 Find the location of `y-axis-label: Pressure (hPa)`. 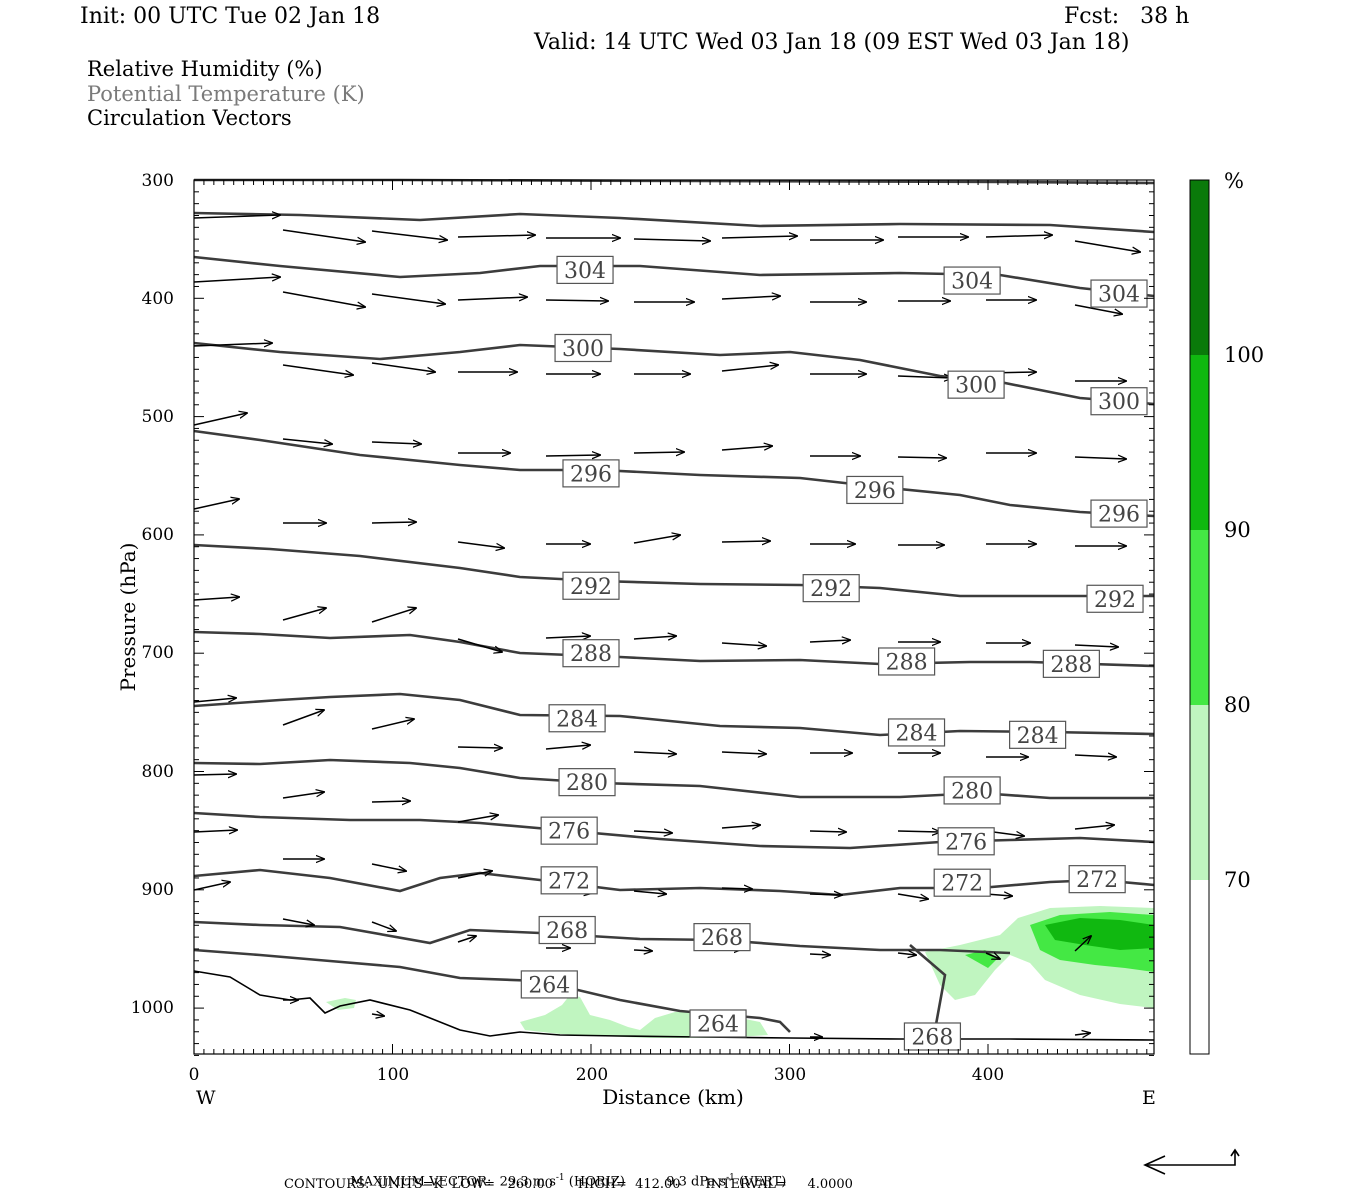

y-axis-label: Pressure (hPa) is located at coordinates (128, 617).